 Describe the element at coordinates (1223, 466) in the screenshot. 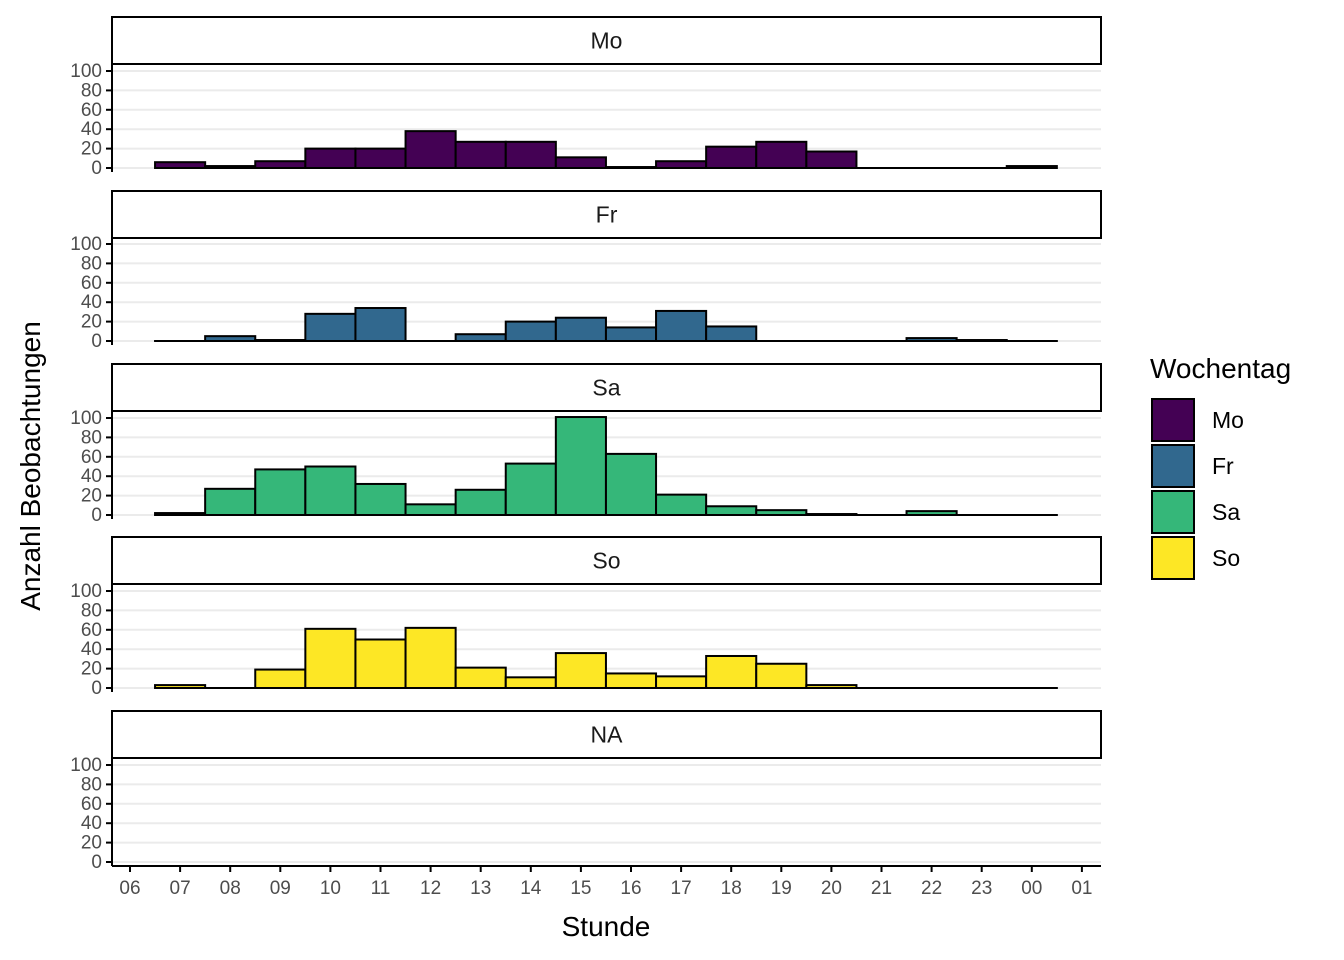

I see `legend-label: Fr` at that location.